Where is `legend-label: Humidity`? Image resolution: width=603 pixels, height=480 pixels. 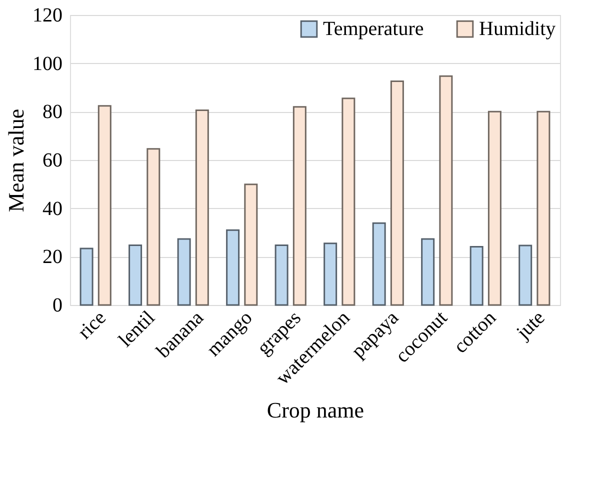 legend-label: Humidity is located at coordinates (517, 29).